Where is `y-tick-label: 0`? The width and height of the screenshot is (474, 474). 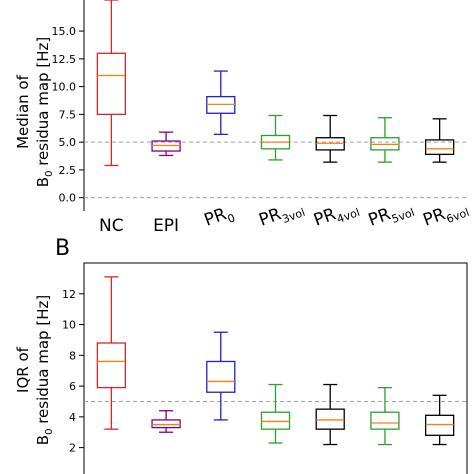
y-tick-label: 0 is located at coordinates (72, 473).